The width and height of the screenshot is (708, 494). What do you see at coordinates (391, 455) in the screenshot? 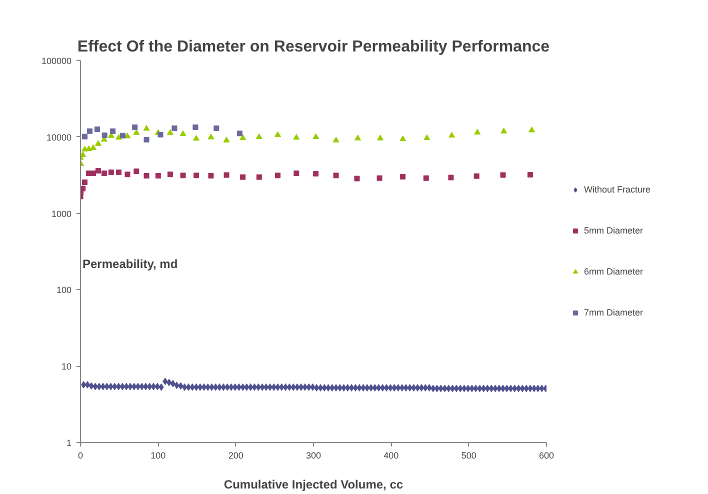
I see `x-tick-label: 400` at bounding box center [391, 455].